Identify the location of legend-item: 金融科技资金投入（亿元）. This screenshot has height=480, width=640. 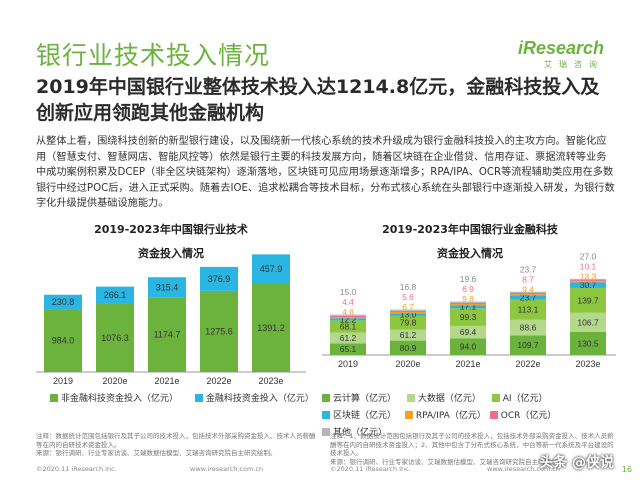
(254, 397).